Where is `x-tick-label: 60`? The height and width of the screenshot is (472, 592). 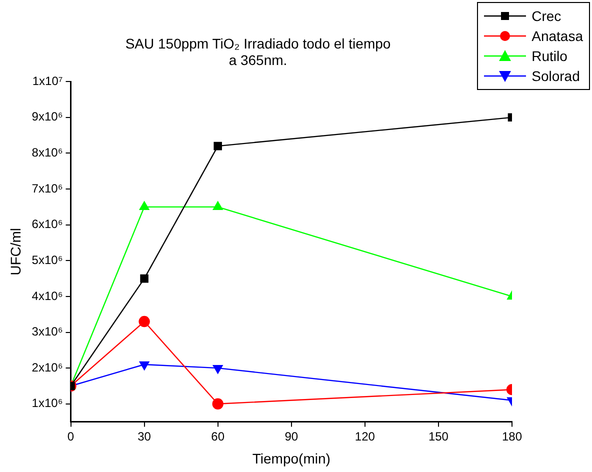
x-tick-label: 60 is located at coordinates (218, 436).